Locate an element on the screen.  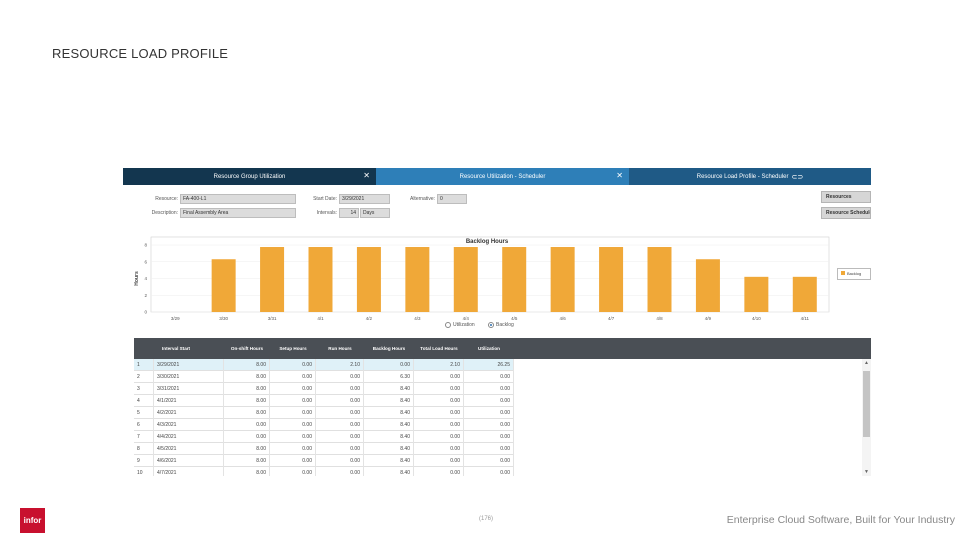
resources-button: Resources is located at coordinates (846, 197).